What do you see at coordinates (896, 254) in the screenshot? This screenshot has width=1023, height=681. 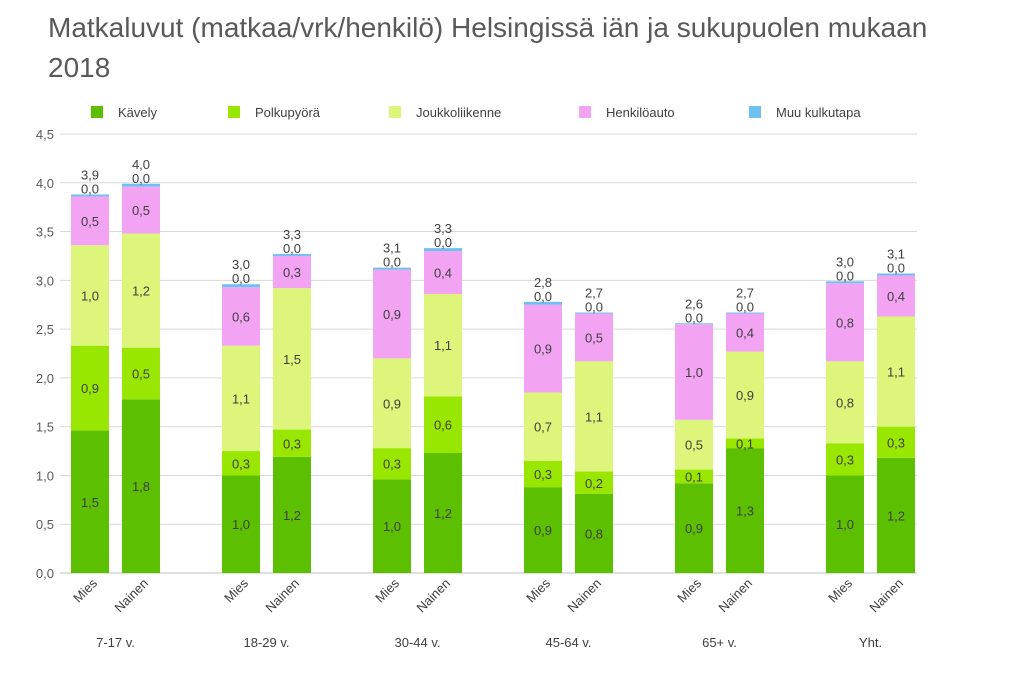 I see `total-label: 3,1` at bounding box center [896, 254].